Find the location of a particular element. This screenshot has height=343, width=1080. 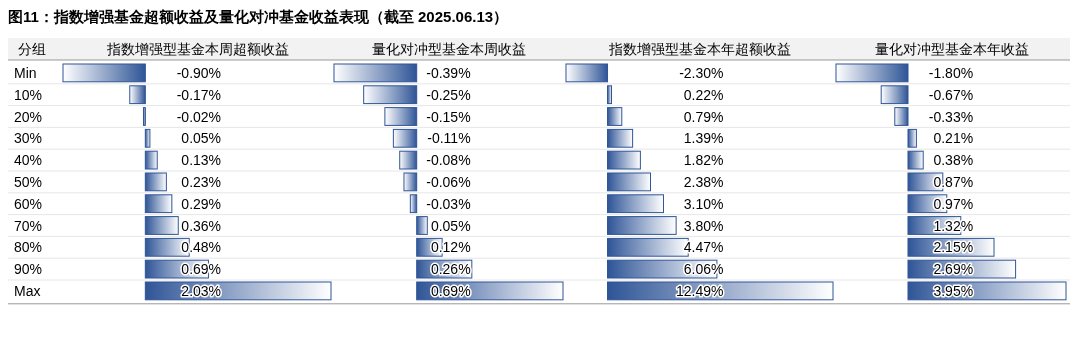

y-tick-label: 40% is located at coordinates (28, 160).